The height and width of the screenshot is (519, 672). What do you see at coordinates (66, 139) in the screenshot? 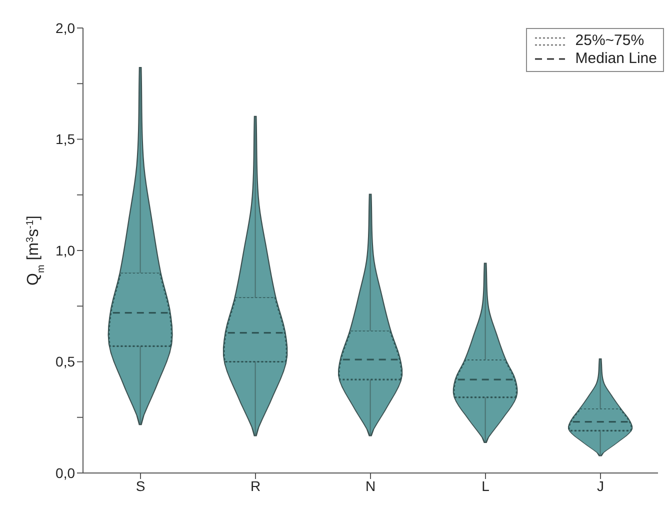
I see `y-tick-label: 1,5` at bounding box center [66, 139].